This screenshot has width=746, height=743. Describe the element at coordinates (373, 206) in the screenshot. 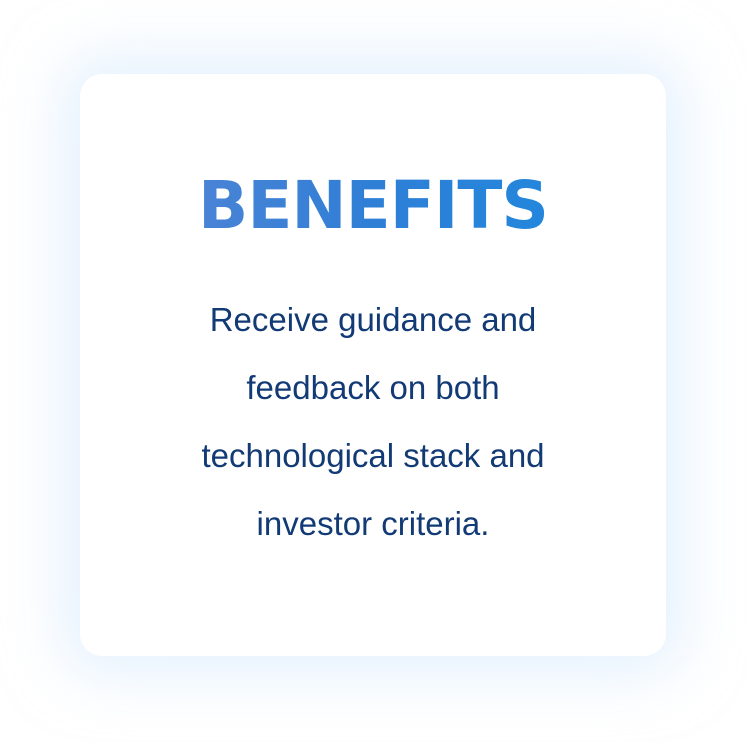

I see `card-title: BENEFITS` at that location.